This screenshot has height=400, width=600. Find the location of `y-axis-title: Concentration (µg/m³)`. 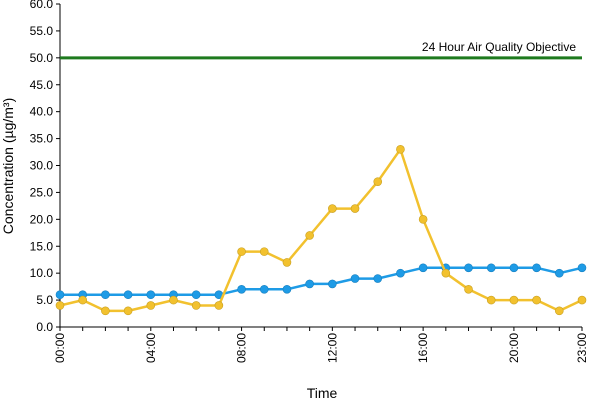

y-axis-title: Concentration (µg/m³) is located at coordinates (8, 166).